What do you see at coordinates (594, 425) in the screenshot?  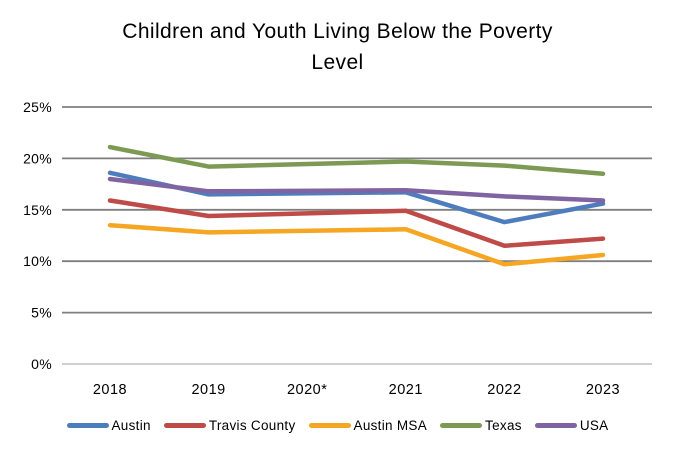 I see `legend-label-usa: USA` at bounding box center [594, 425].